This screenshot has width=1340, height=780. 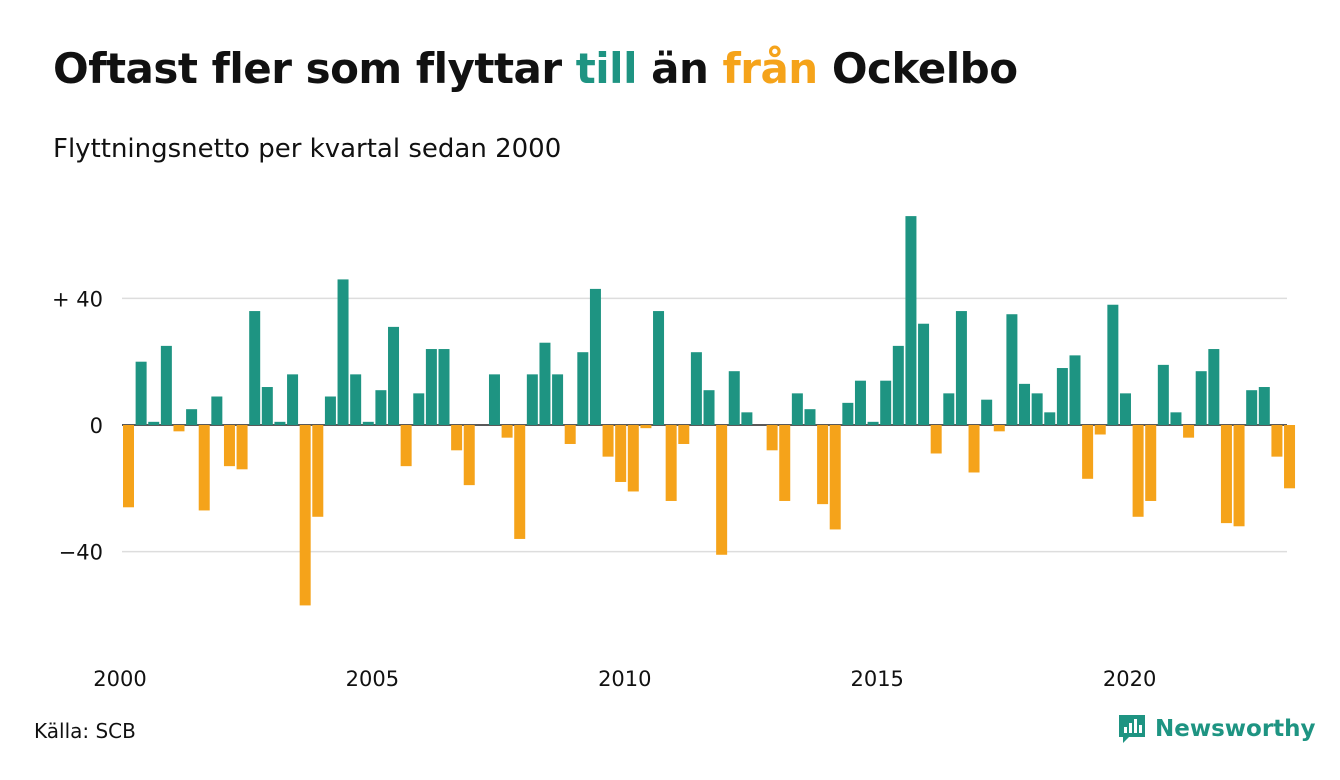 I want to click on x-axis-labels: 2000 2005 2010 2015 2020, so click(x=624, y=679).